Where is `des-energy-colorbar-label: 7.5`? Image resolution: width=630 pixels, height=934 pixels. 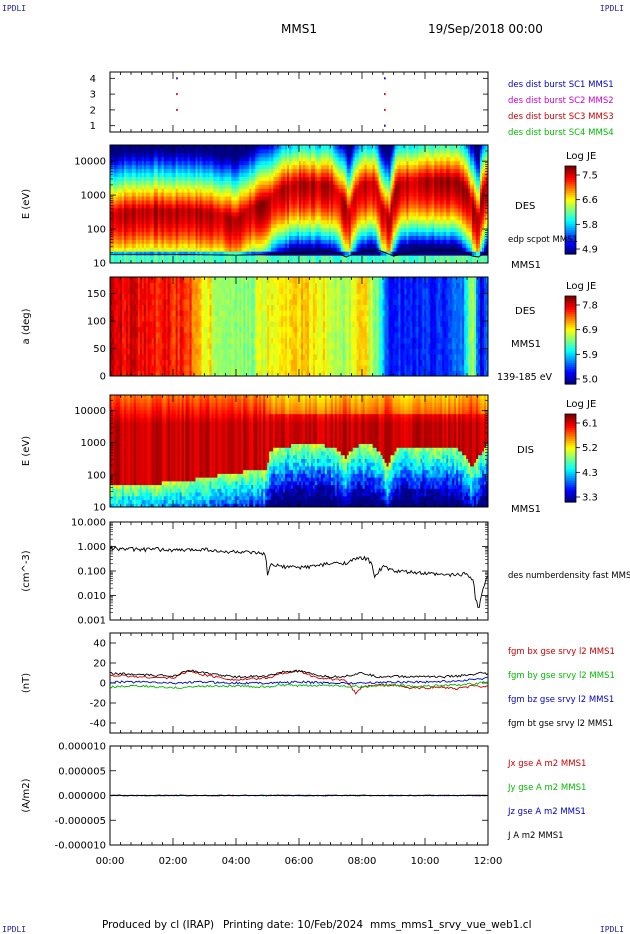 des-energy-colorbar-label: 7.5 is located at coordinates (590, 176).